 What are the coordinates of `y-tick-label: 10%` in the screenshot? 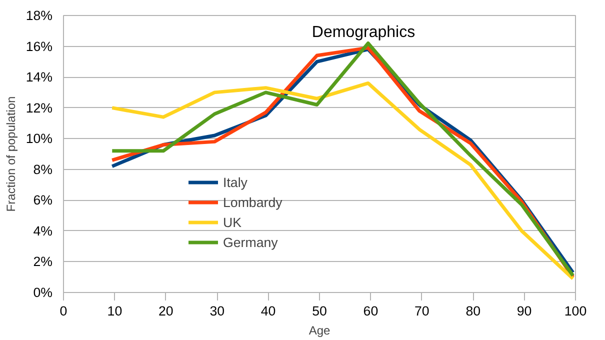 It's located at (39, 138).